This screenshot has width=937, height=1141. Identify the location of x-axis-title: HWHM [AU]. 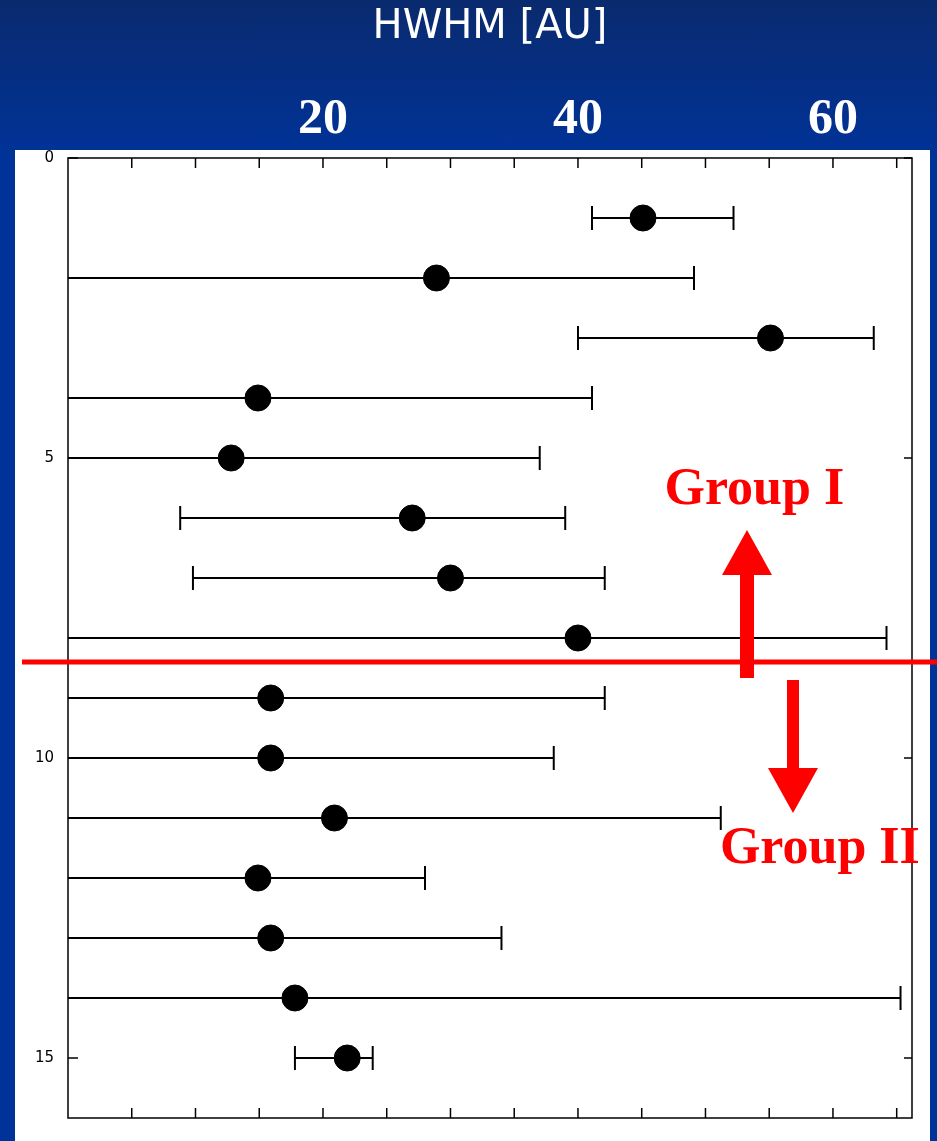
(490, 24).